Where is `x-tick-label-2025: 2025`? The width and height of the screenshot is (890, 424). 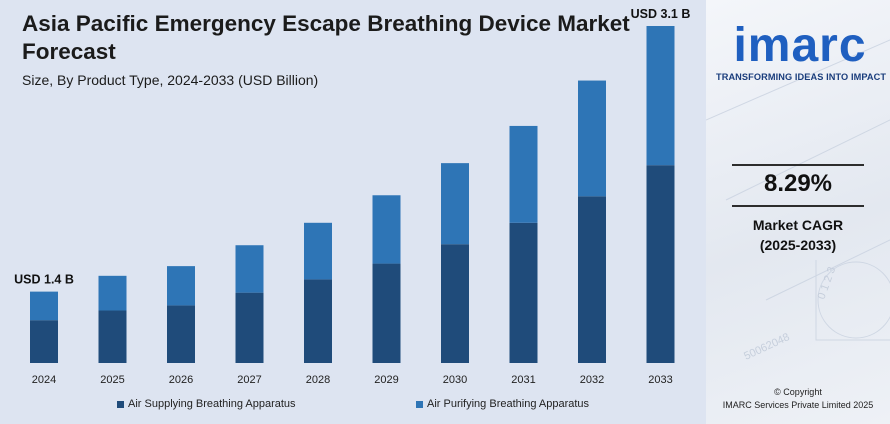 x-tick-label-2025: 2025 is located at coordinates (112, 380).